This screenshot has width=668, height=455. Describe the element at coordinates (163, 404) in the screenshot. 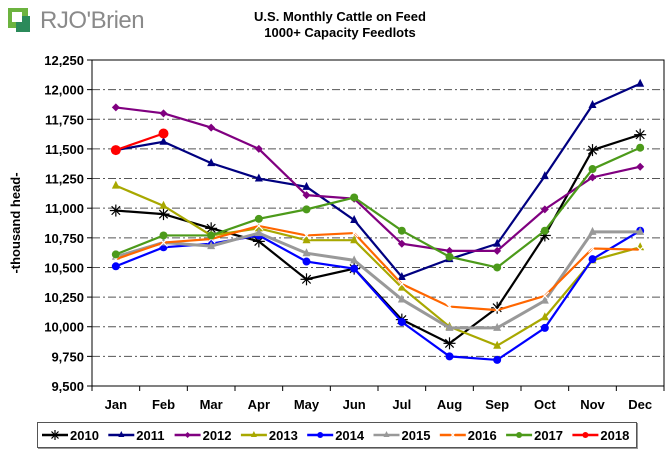

I see `x-tick-label: Feb` at that location.